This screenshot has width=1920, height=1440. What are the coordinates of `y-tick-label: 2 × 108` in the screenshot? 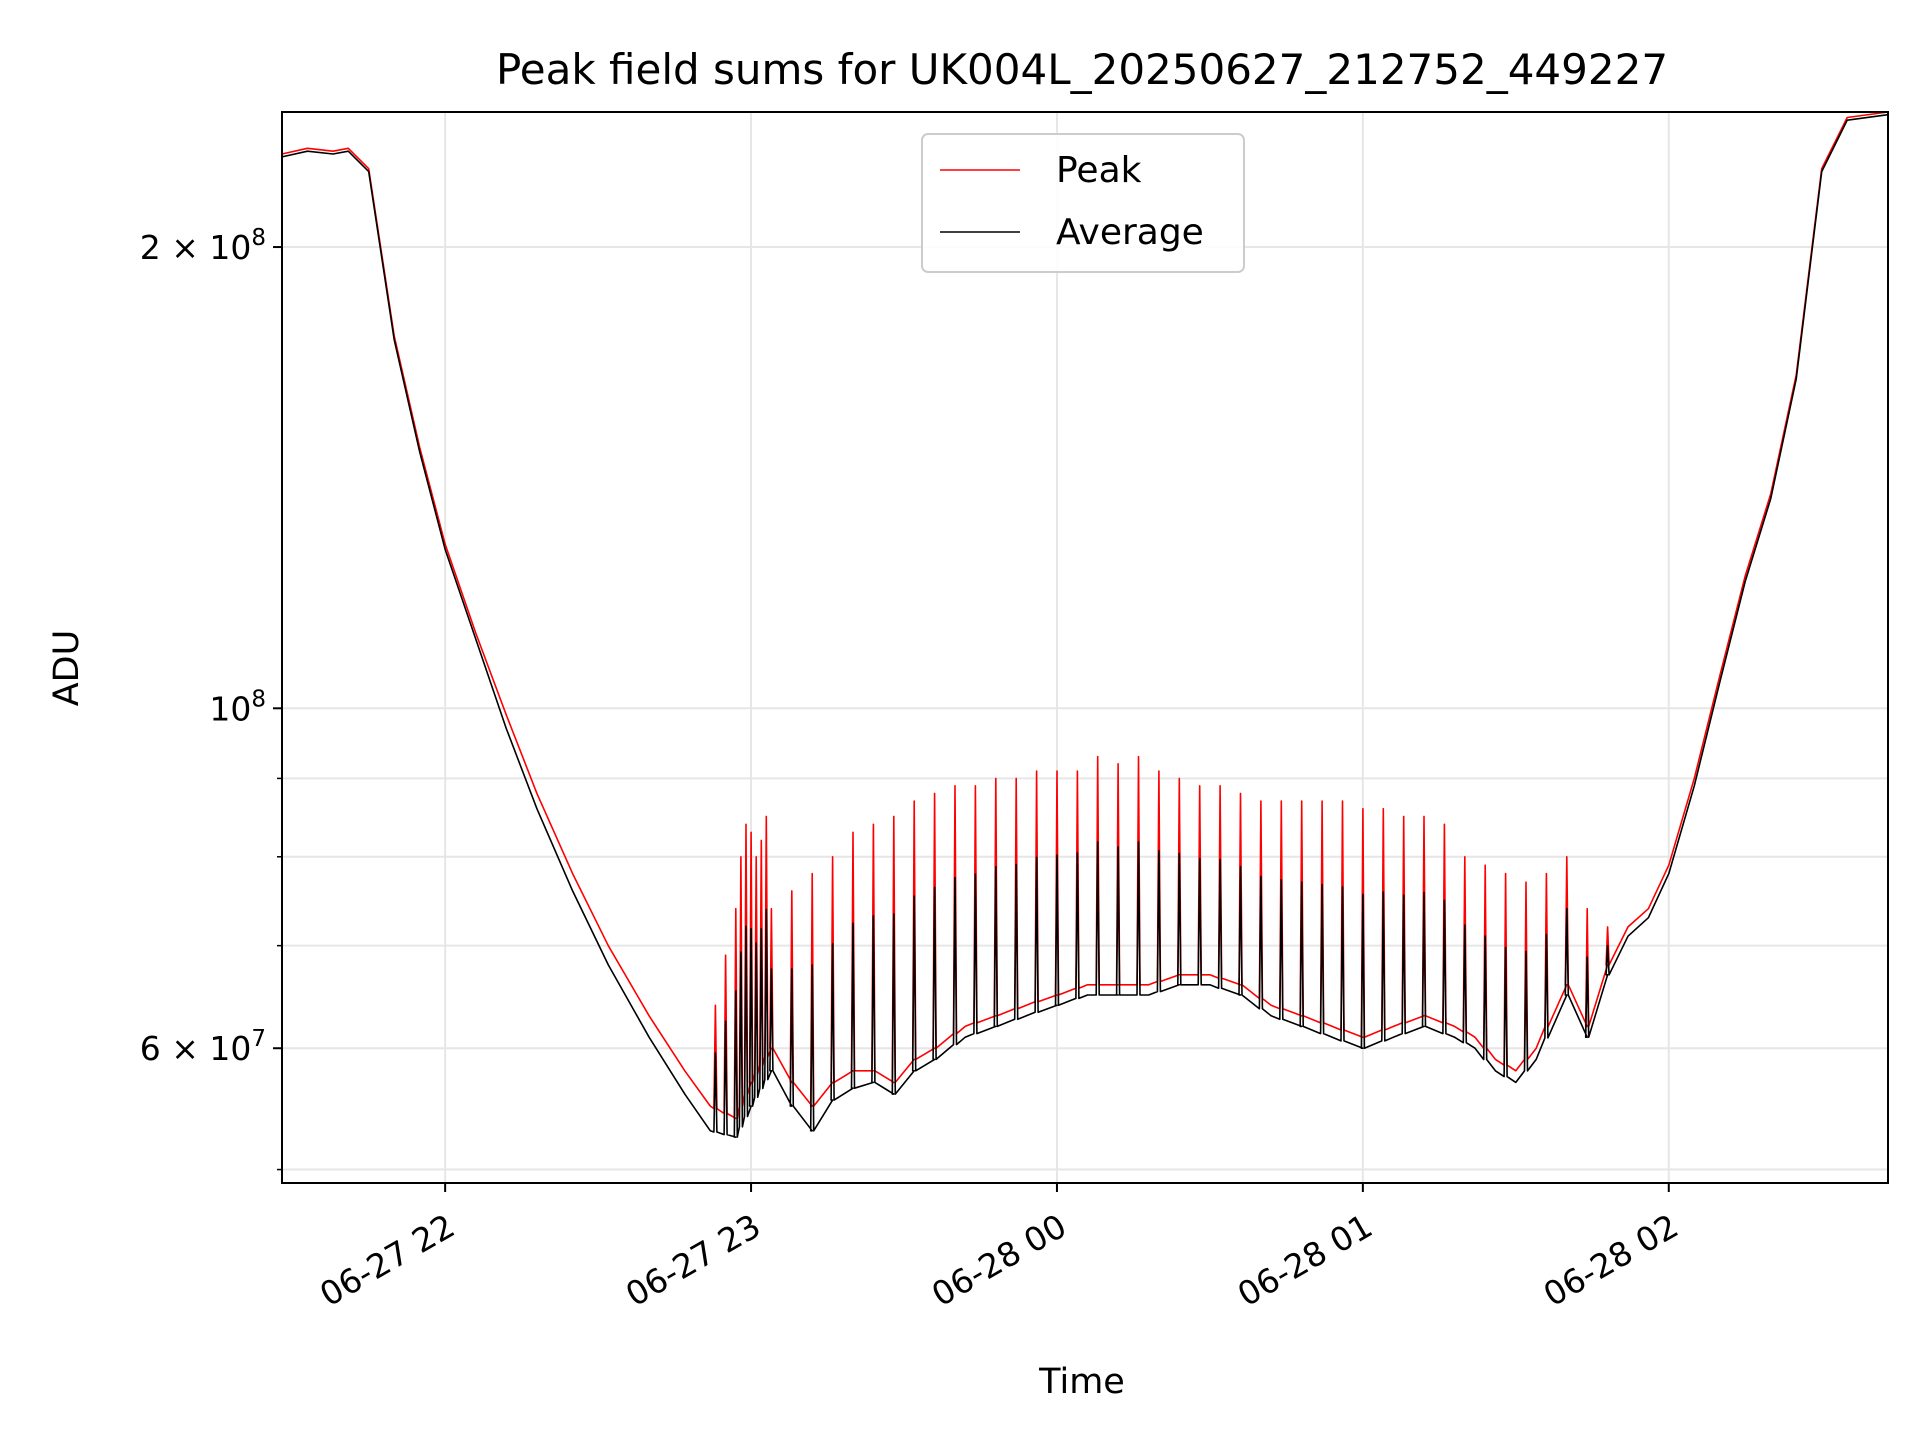 It's located at (203, 246).